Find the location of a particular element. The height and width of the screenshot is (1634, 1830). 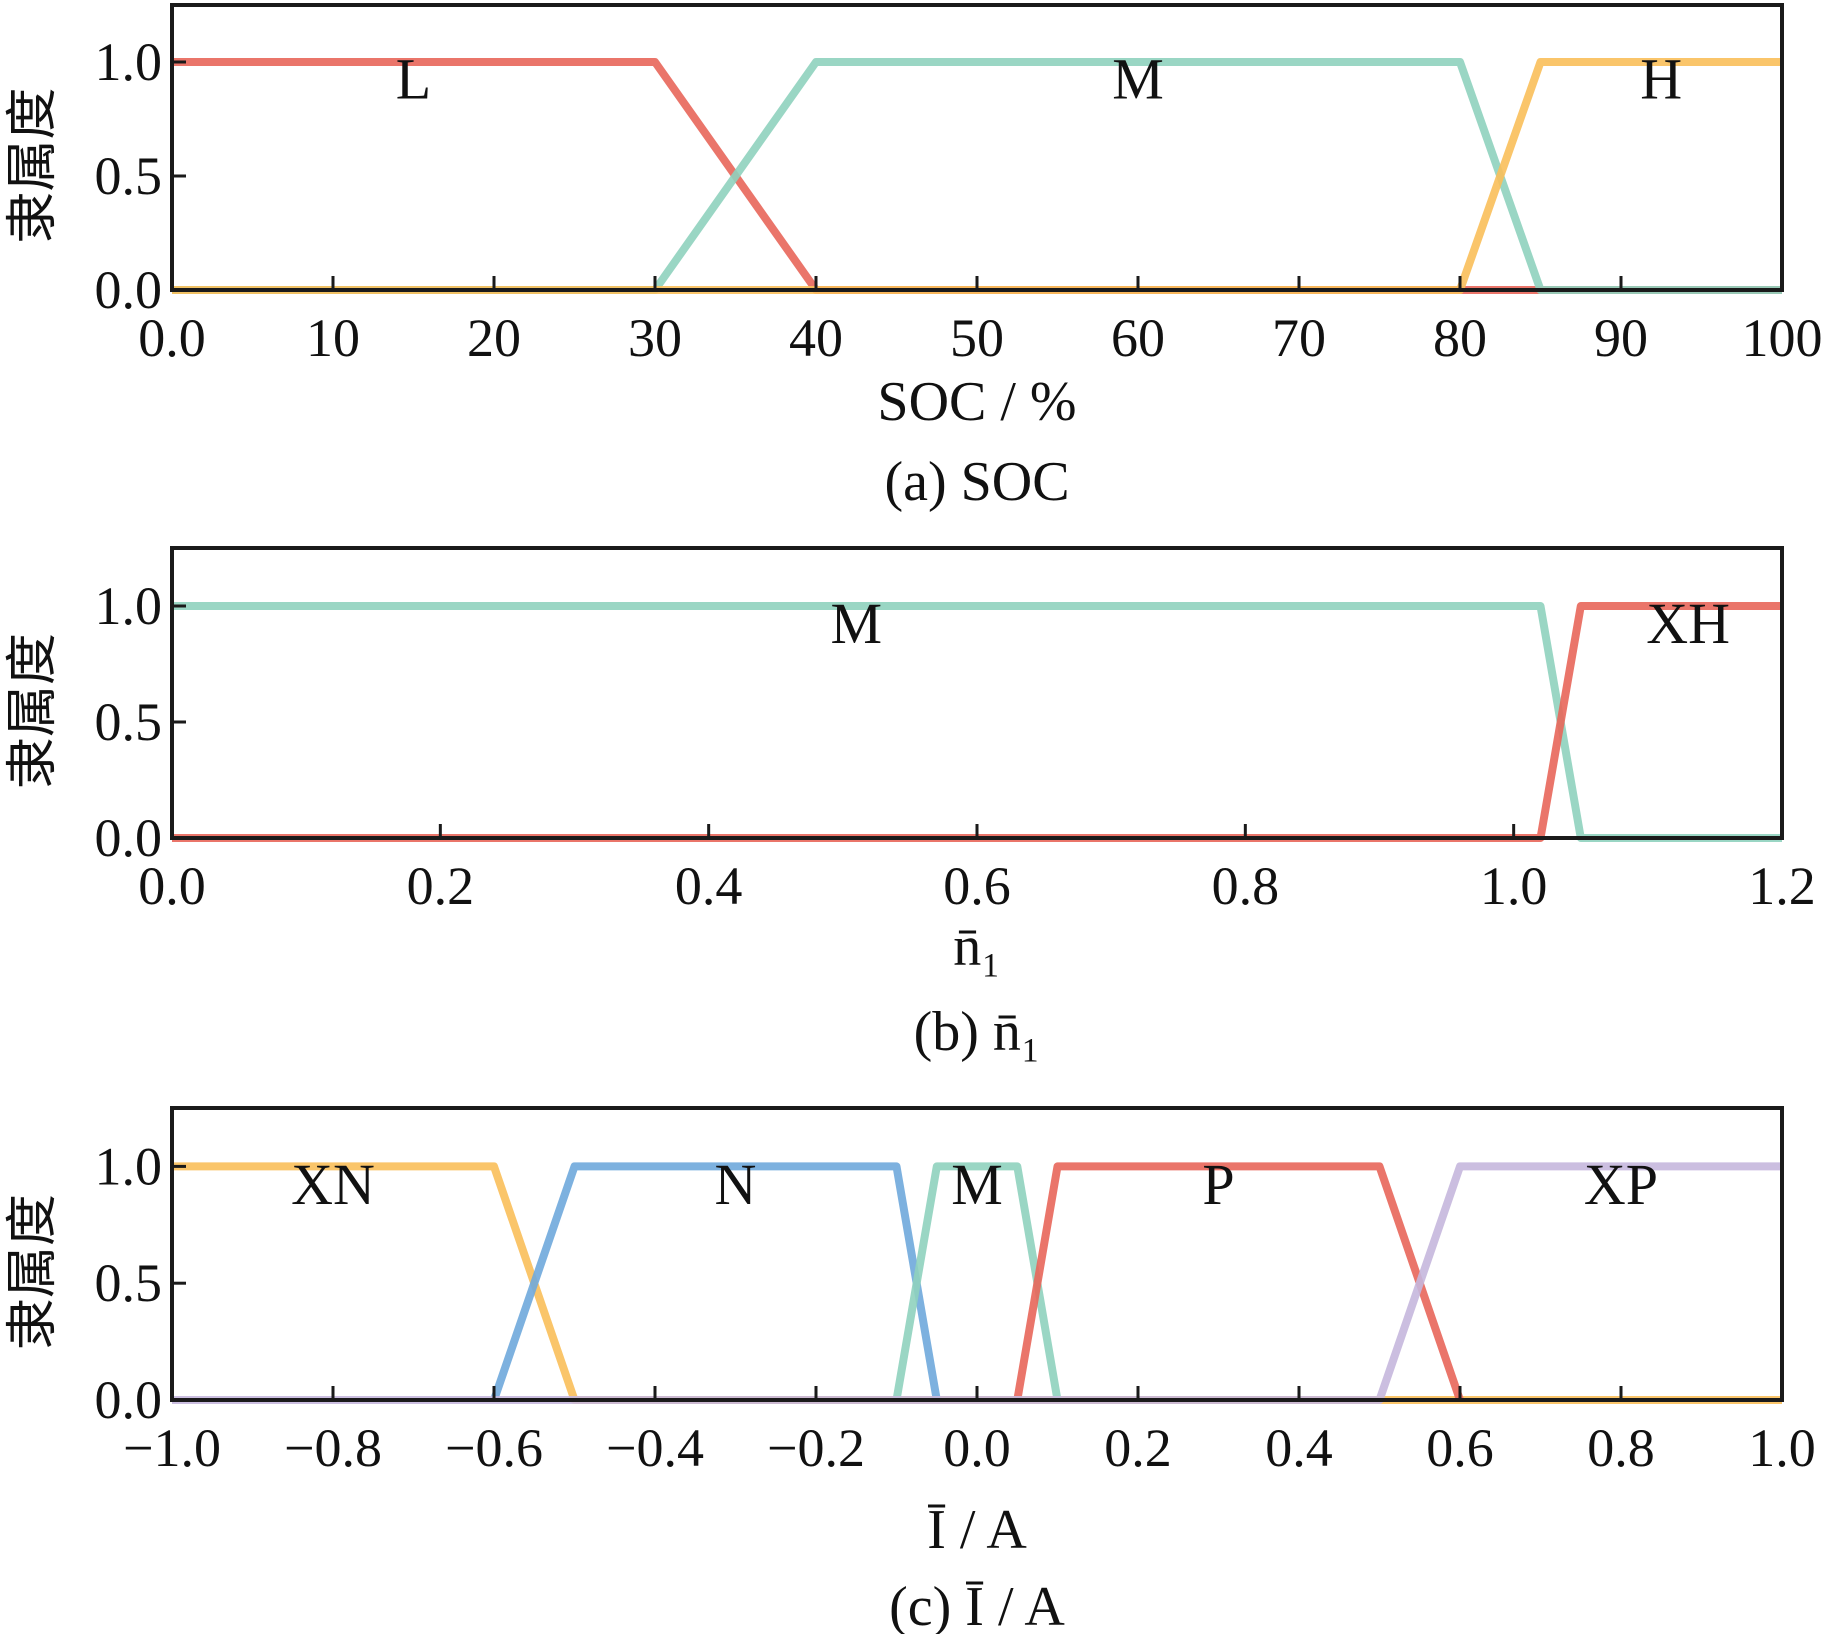

panel-caption: (a) SOC is located at coordinates (976, 482).